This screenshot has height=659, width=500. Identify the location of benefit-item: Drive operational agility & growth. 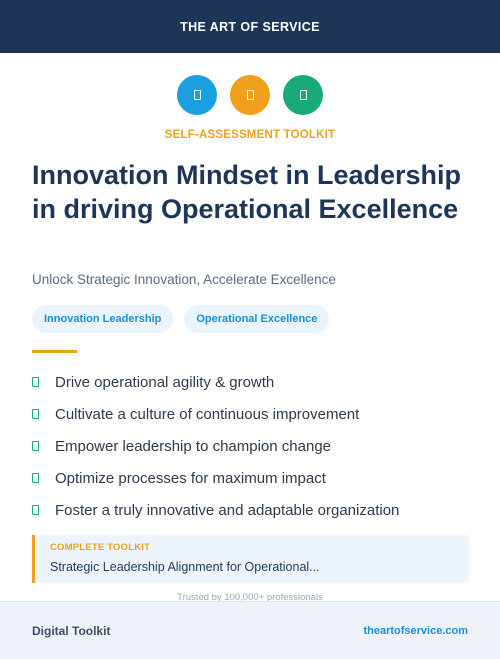
(252, 382).